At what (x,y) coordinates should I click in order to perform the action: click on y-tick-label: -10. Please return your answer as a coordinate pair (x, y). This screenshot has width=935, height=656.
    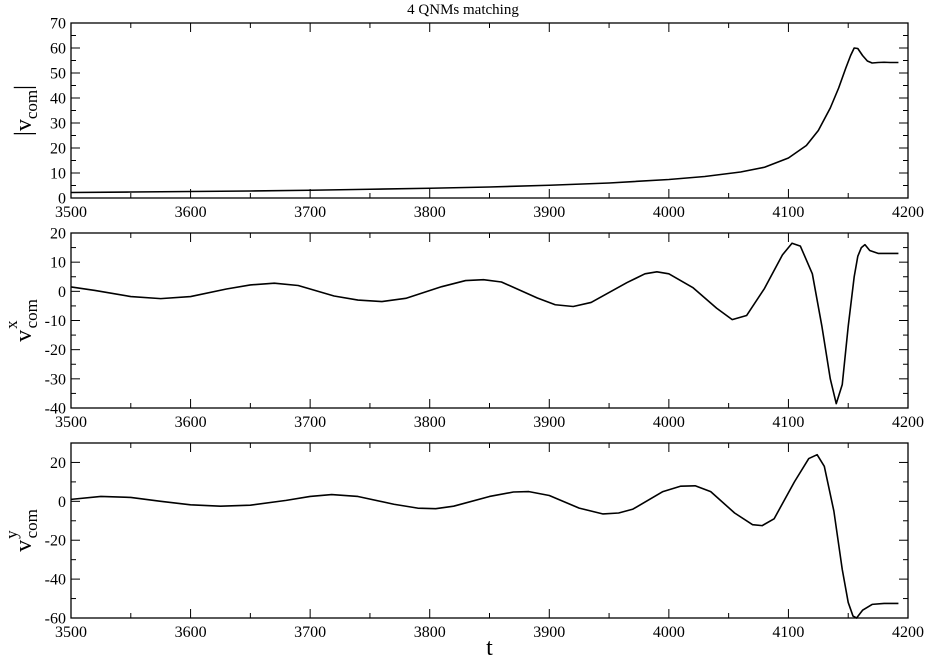
    Looking at the image, I should click on (55, 321).